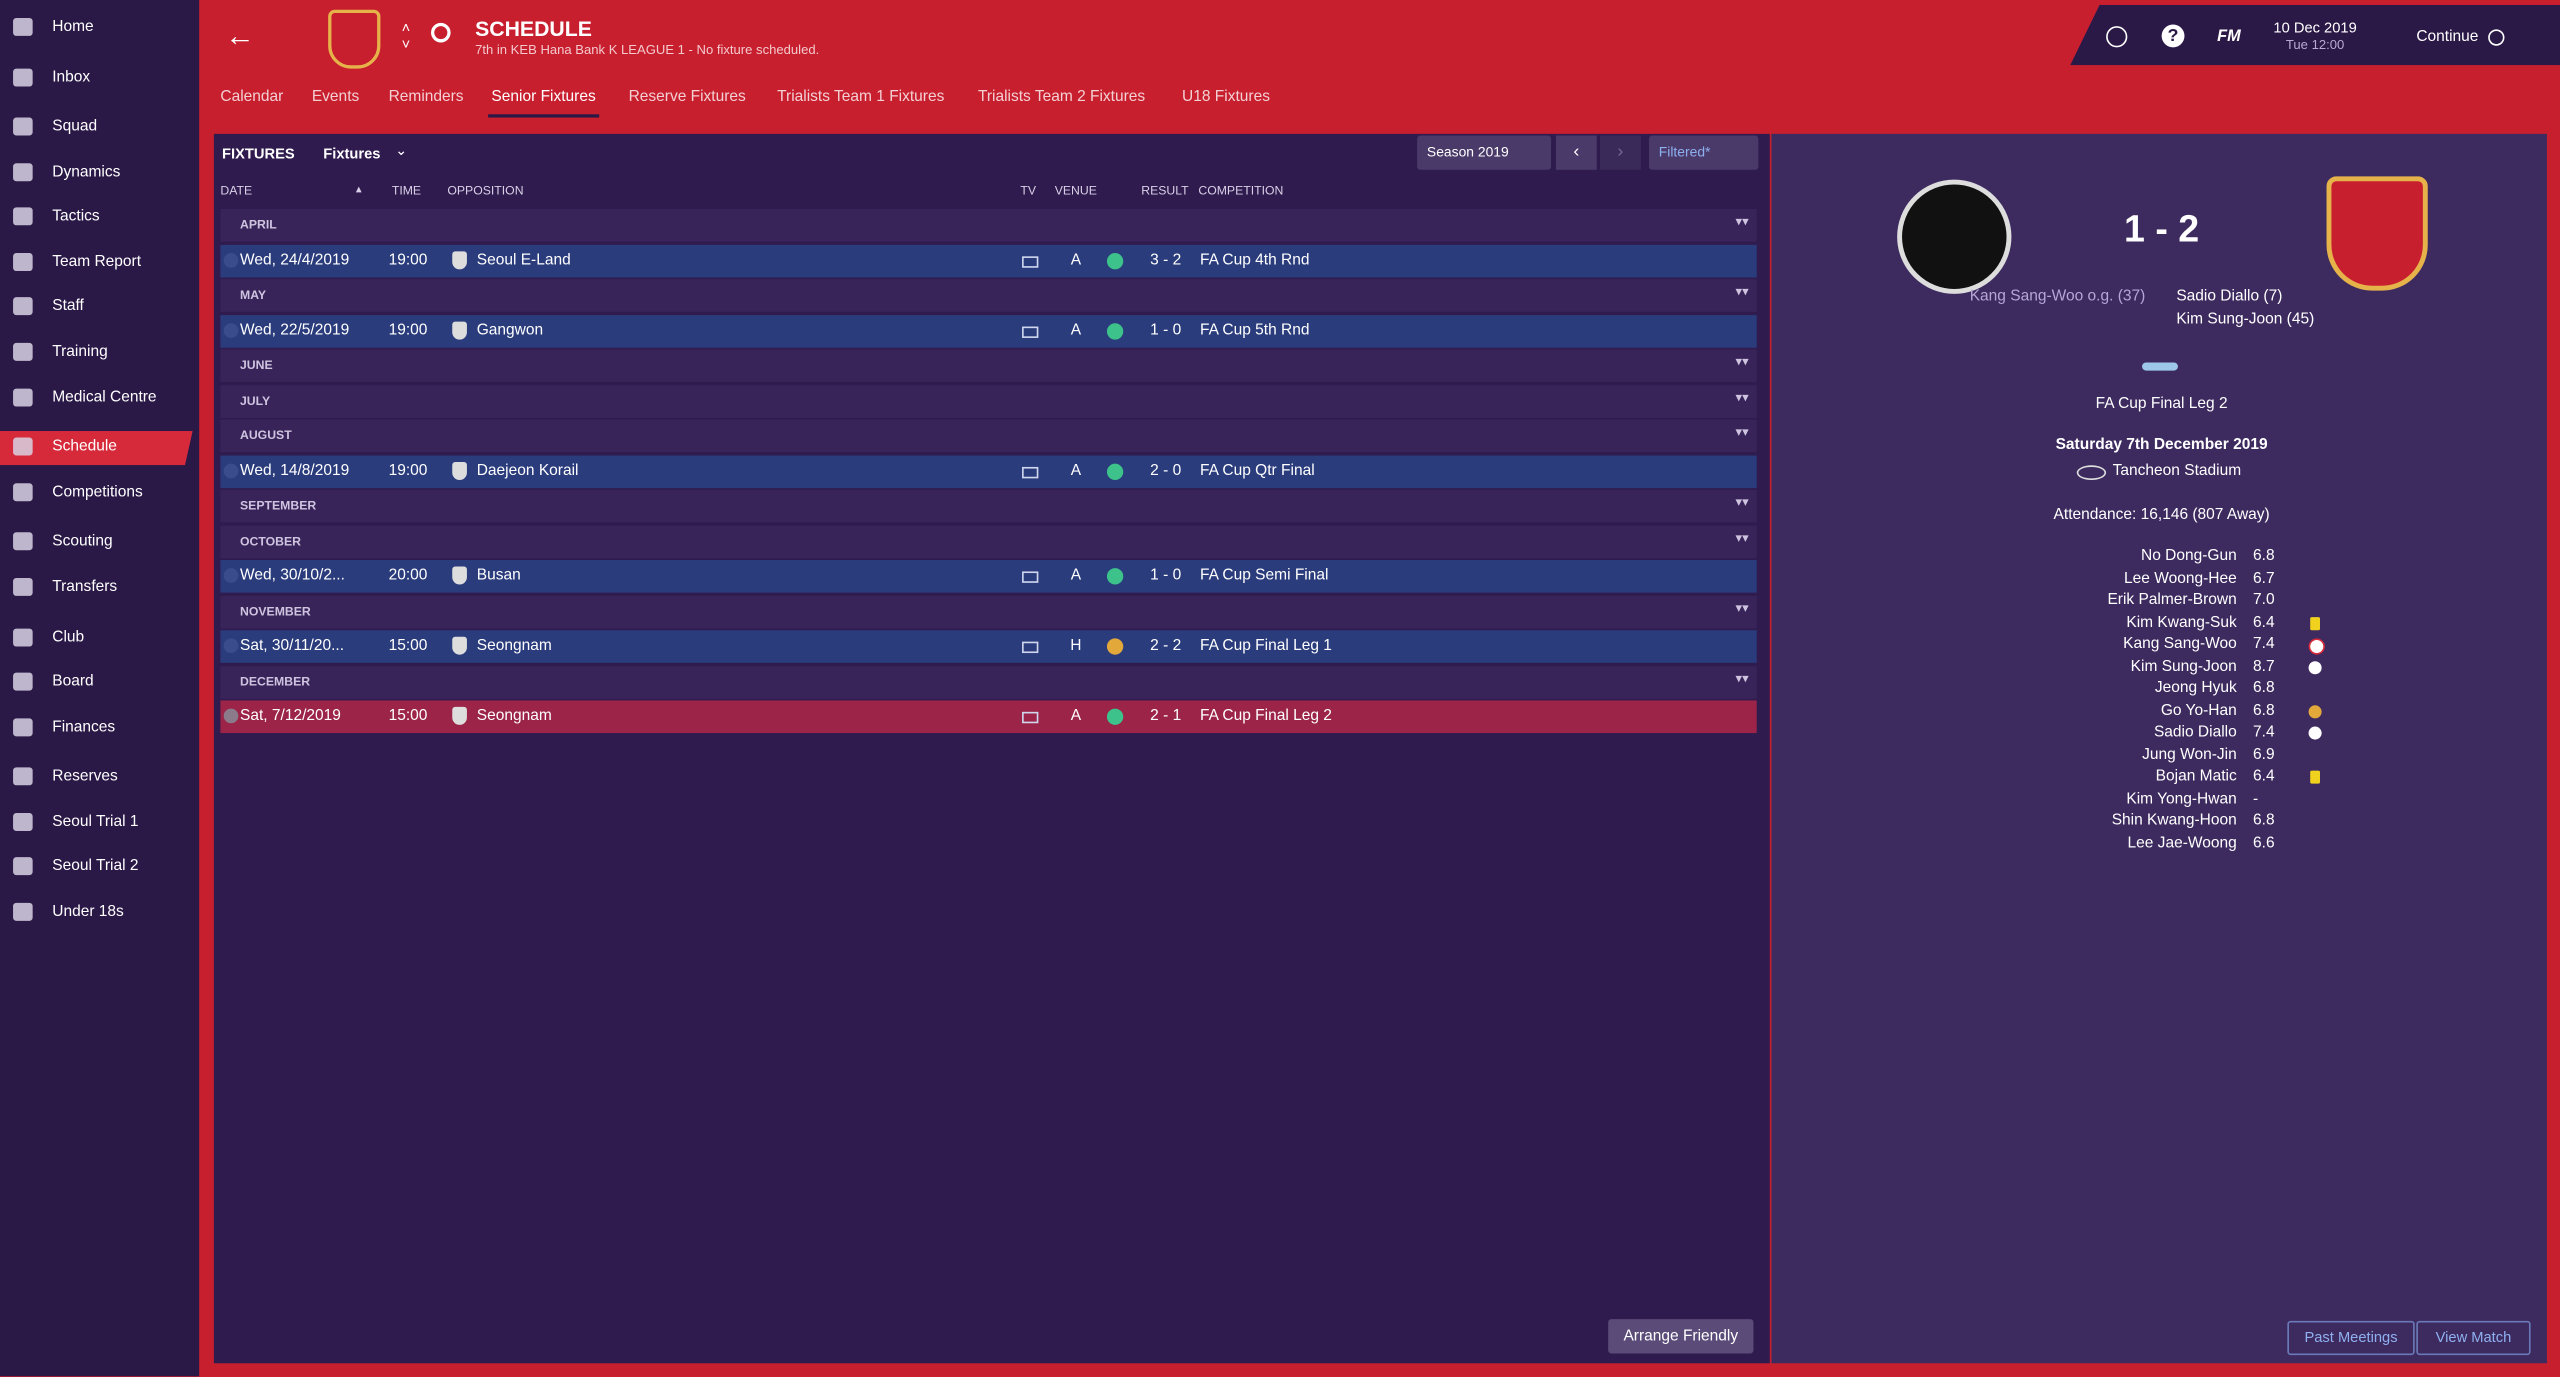  Describe the element at coordinates (95, 822) in the screenshot. I see `nav-item: Seoul Trial 1` at that location.